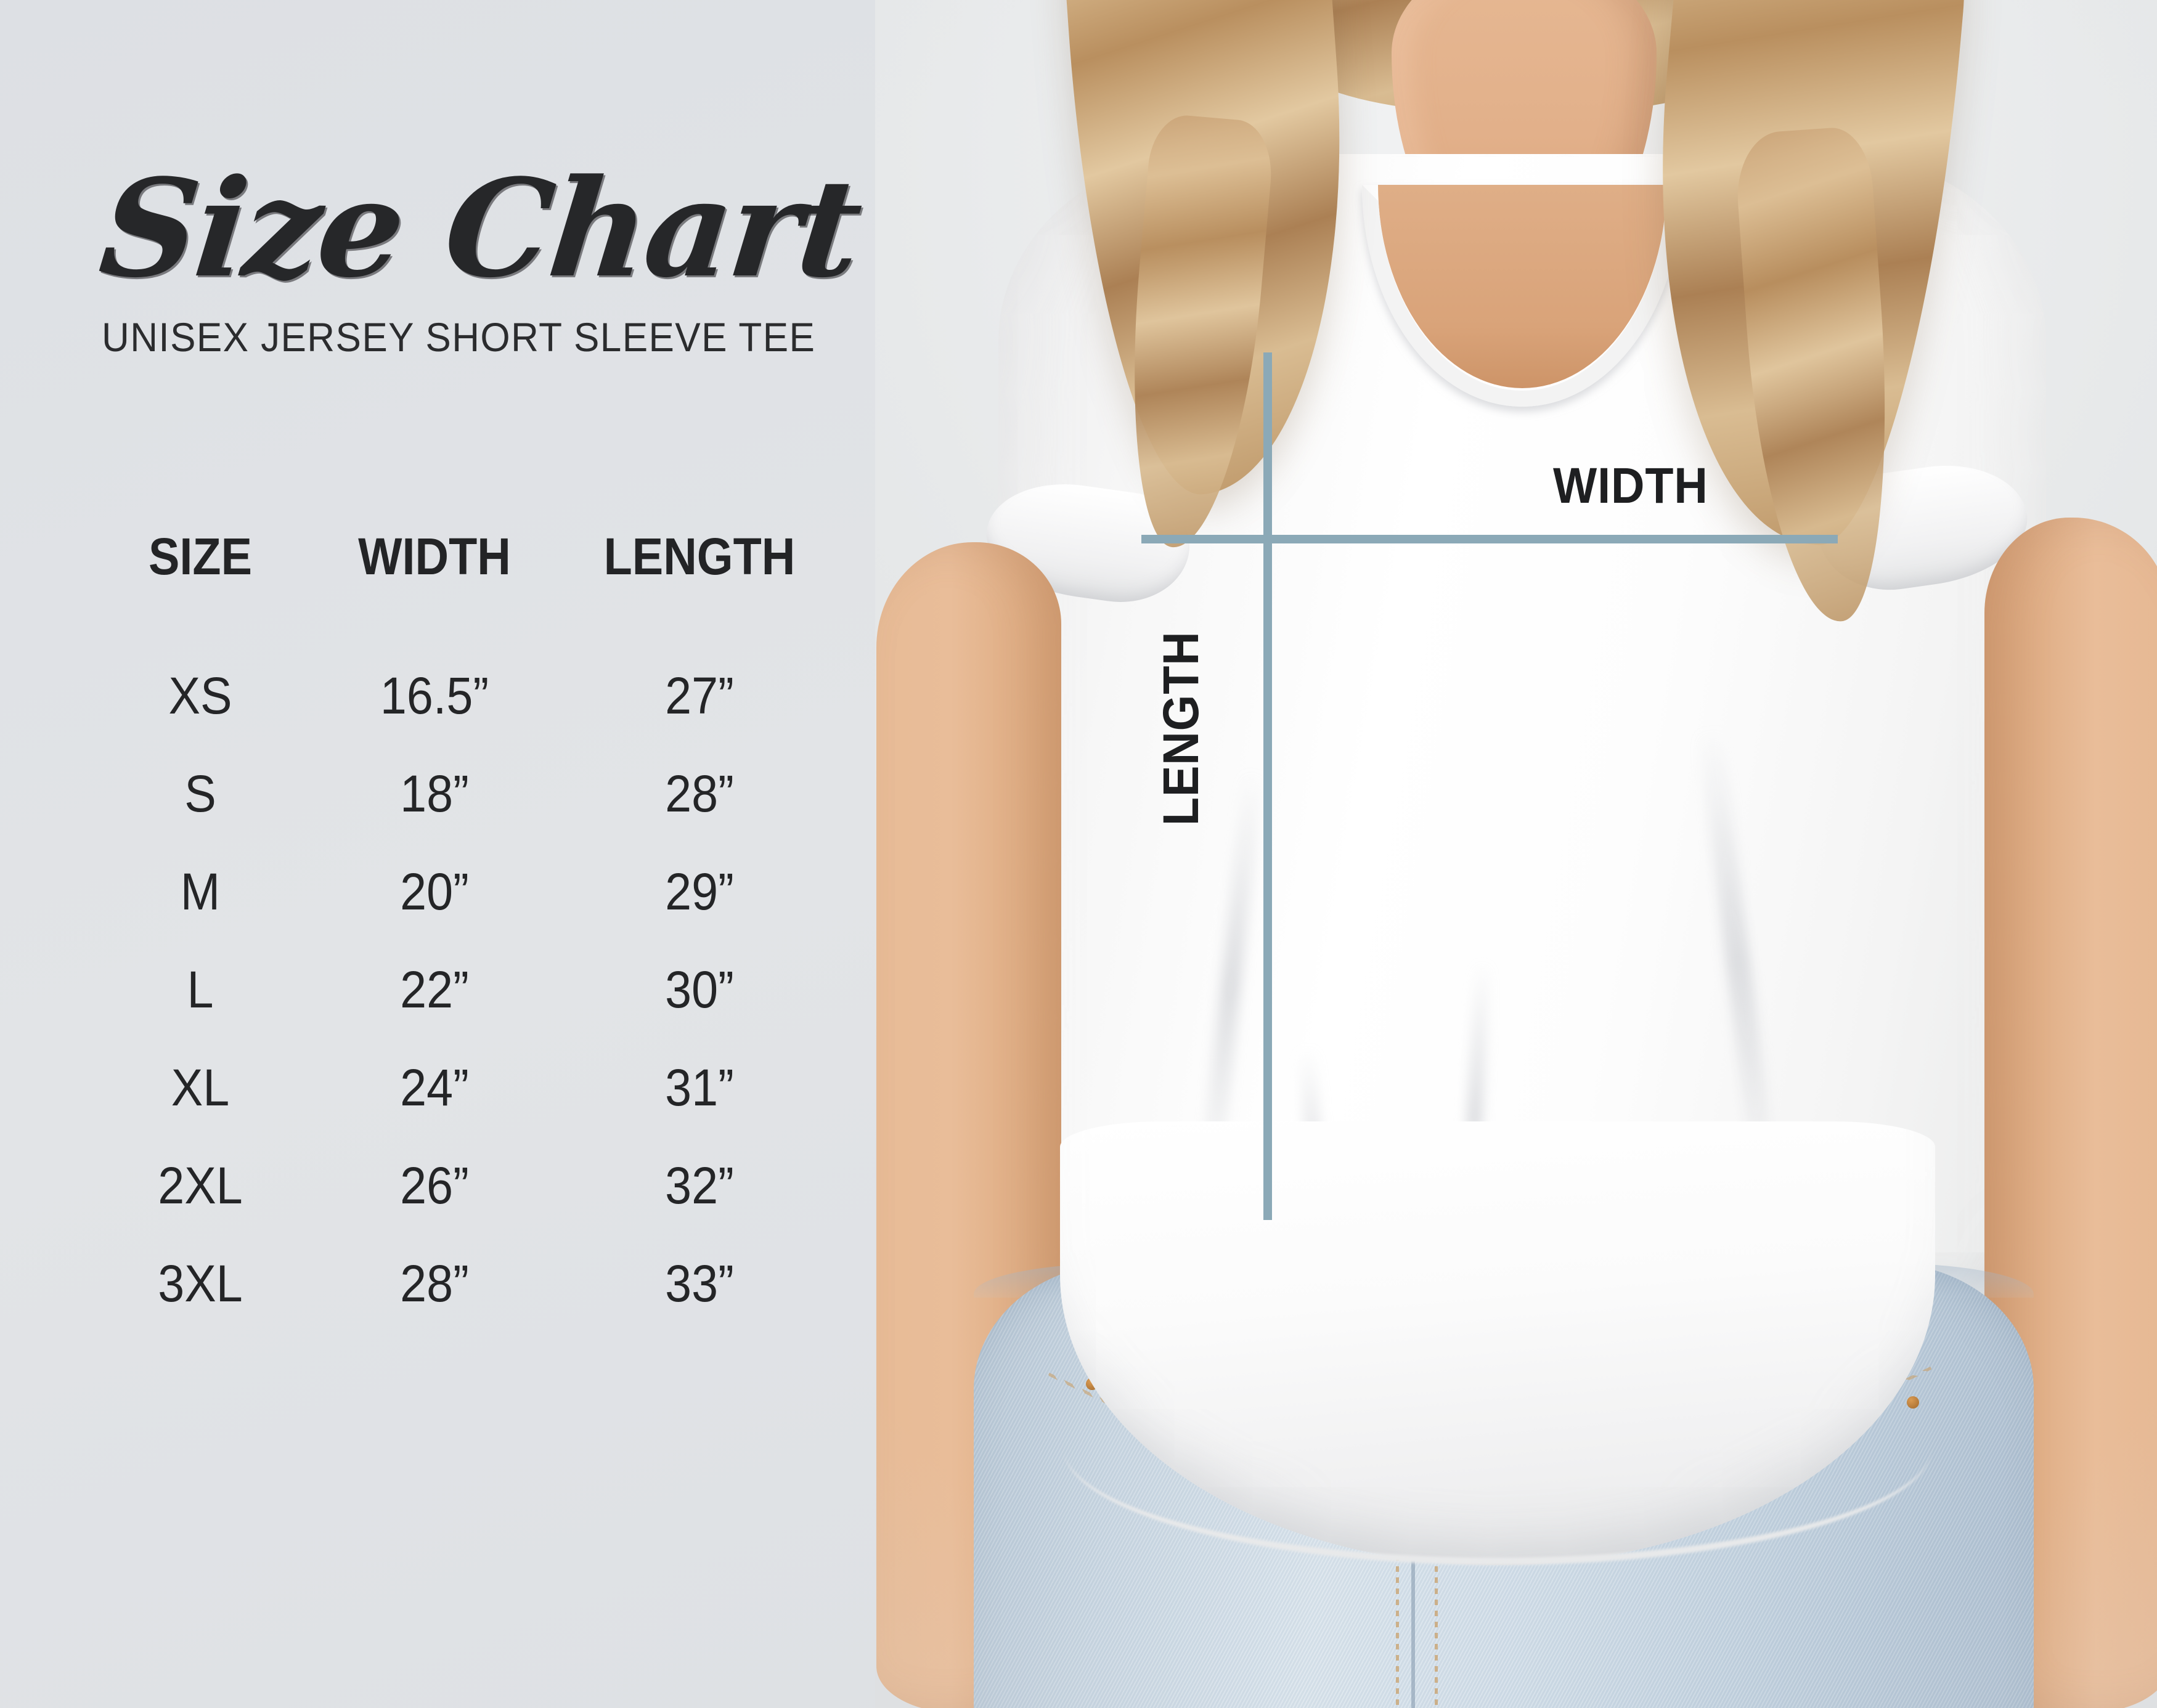 The height and width of the screenshot is (1708, 2157). Describe the element at coordinates (1413, 1581) in the screenshot. I see `jeans-fly` at that location.